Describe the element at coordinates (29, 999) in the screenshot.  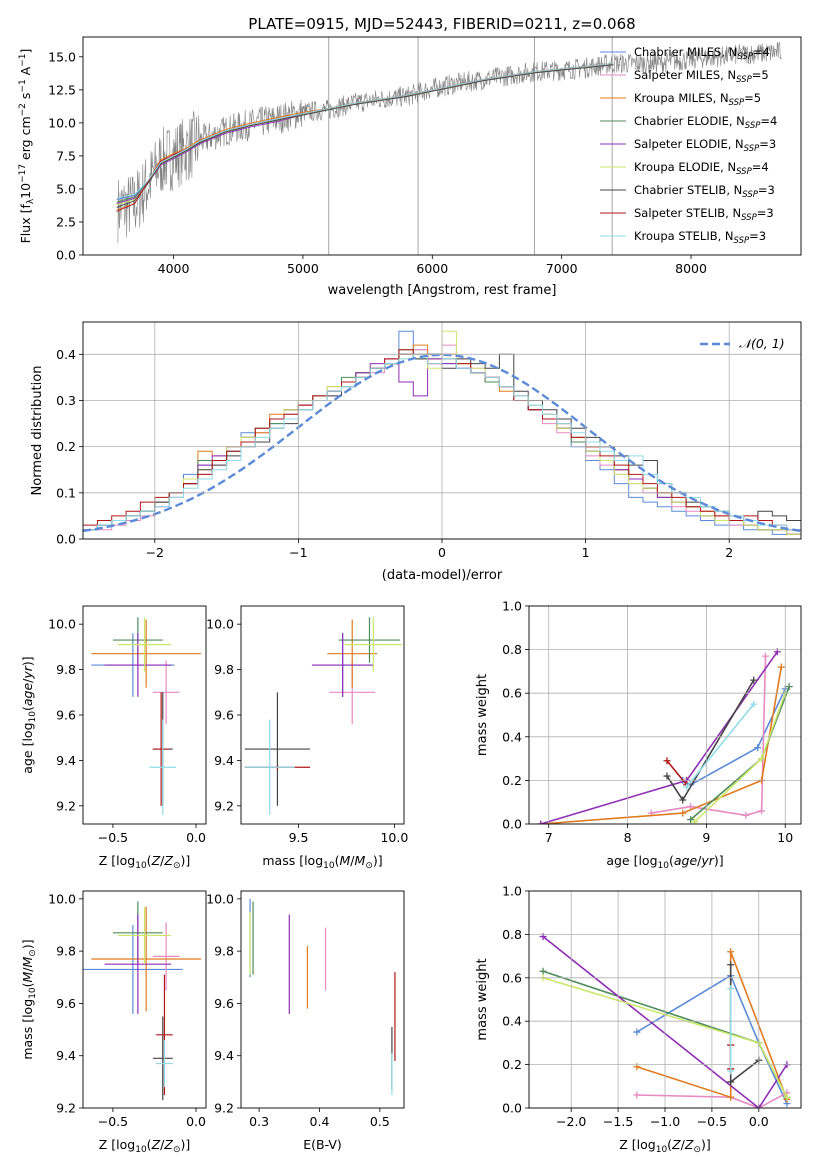
I see `y-axis-label: mass [log10(M/M⊙)]` at that location.